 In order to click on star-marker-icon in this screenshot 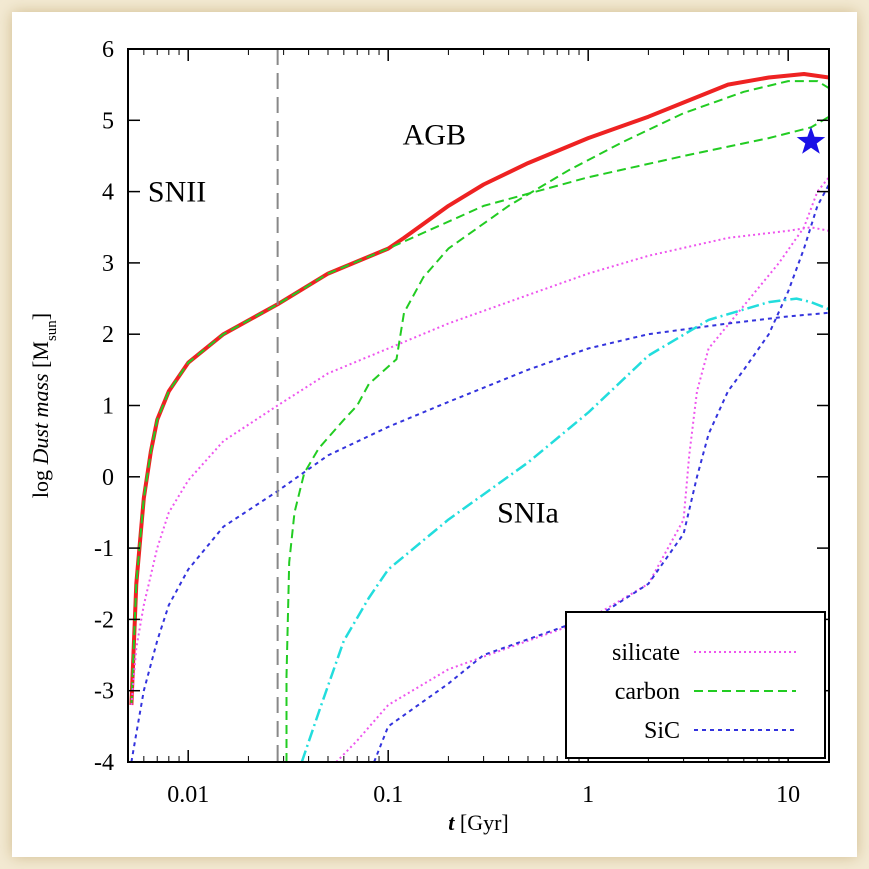, I will do `click(811, 140)`.